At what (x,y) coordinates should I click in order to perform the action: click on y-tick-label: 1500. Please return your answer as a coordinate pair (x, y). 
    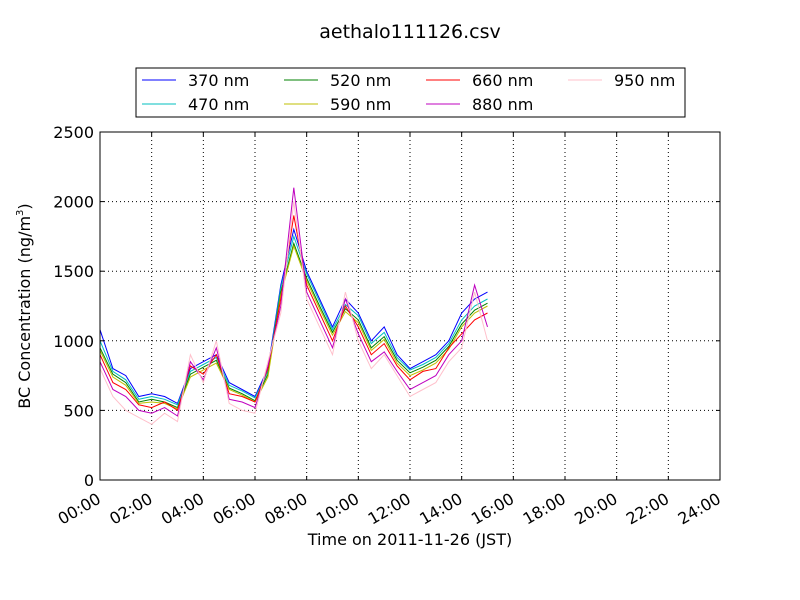
    Looking at the image, I should click on (73, 271).